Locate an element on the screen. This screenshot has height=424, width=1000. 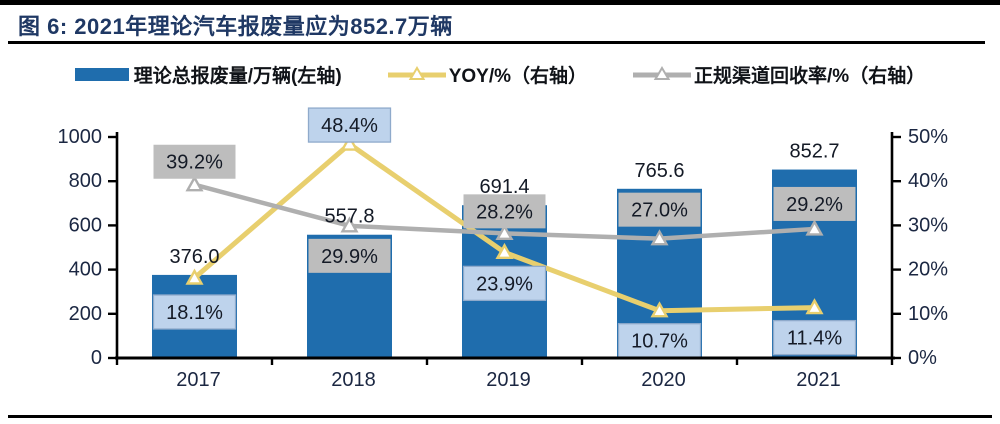
recovery-label-2018: 29.9% is located at coordinates (349, 257).